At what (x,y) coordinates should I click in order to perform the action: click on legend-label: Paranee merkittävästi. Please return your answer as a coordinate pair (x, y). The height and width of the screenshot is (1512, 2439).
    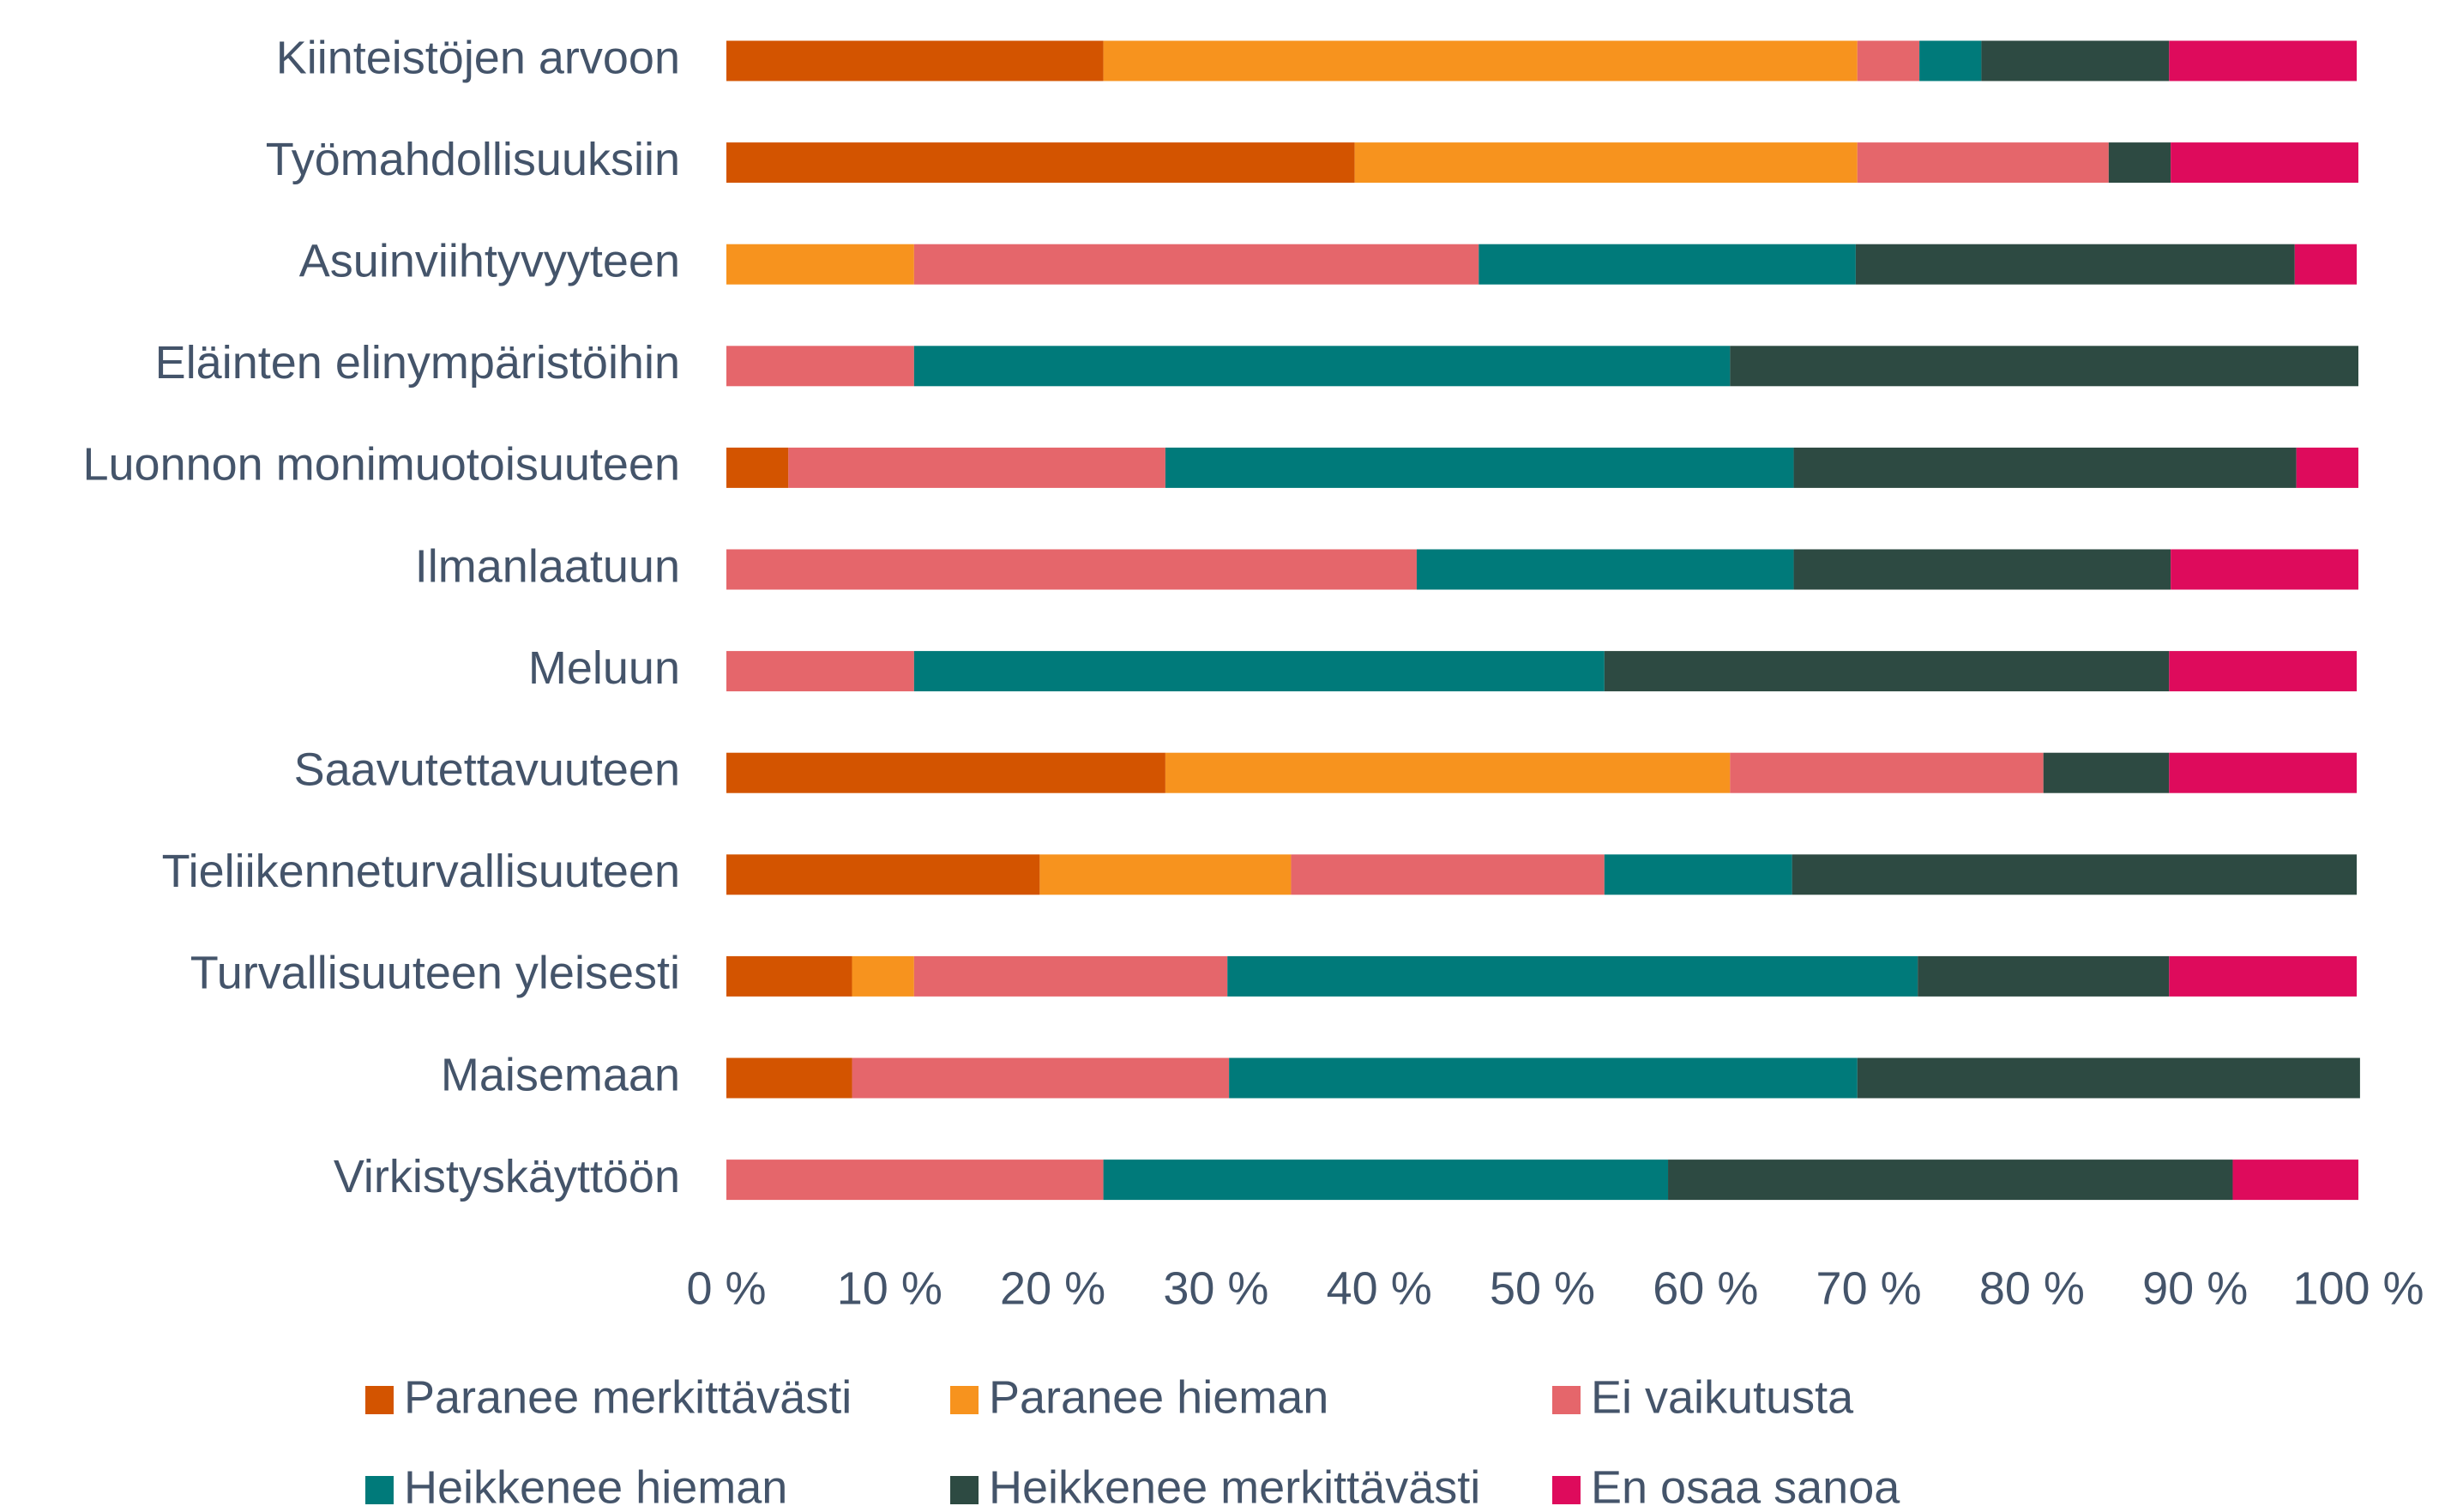
    Looking at the image, I should click on (628, 1397).